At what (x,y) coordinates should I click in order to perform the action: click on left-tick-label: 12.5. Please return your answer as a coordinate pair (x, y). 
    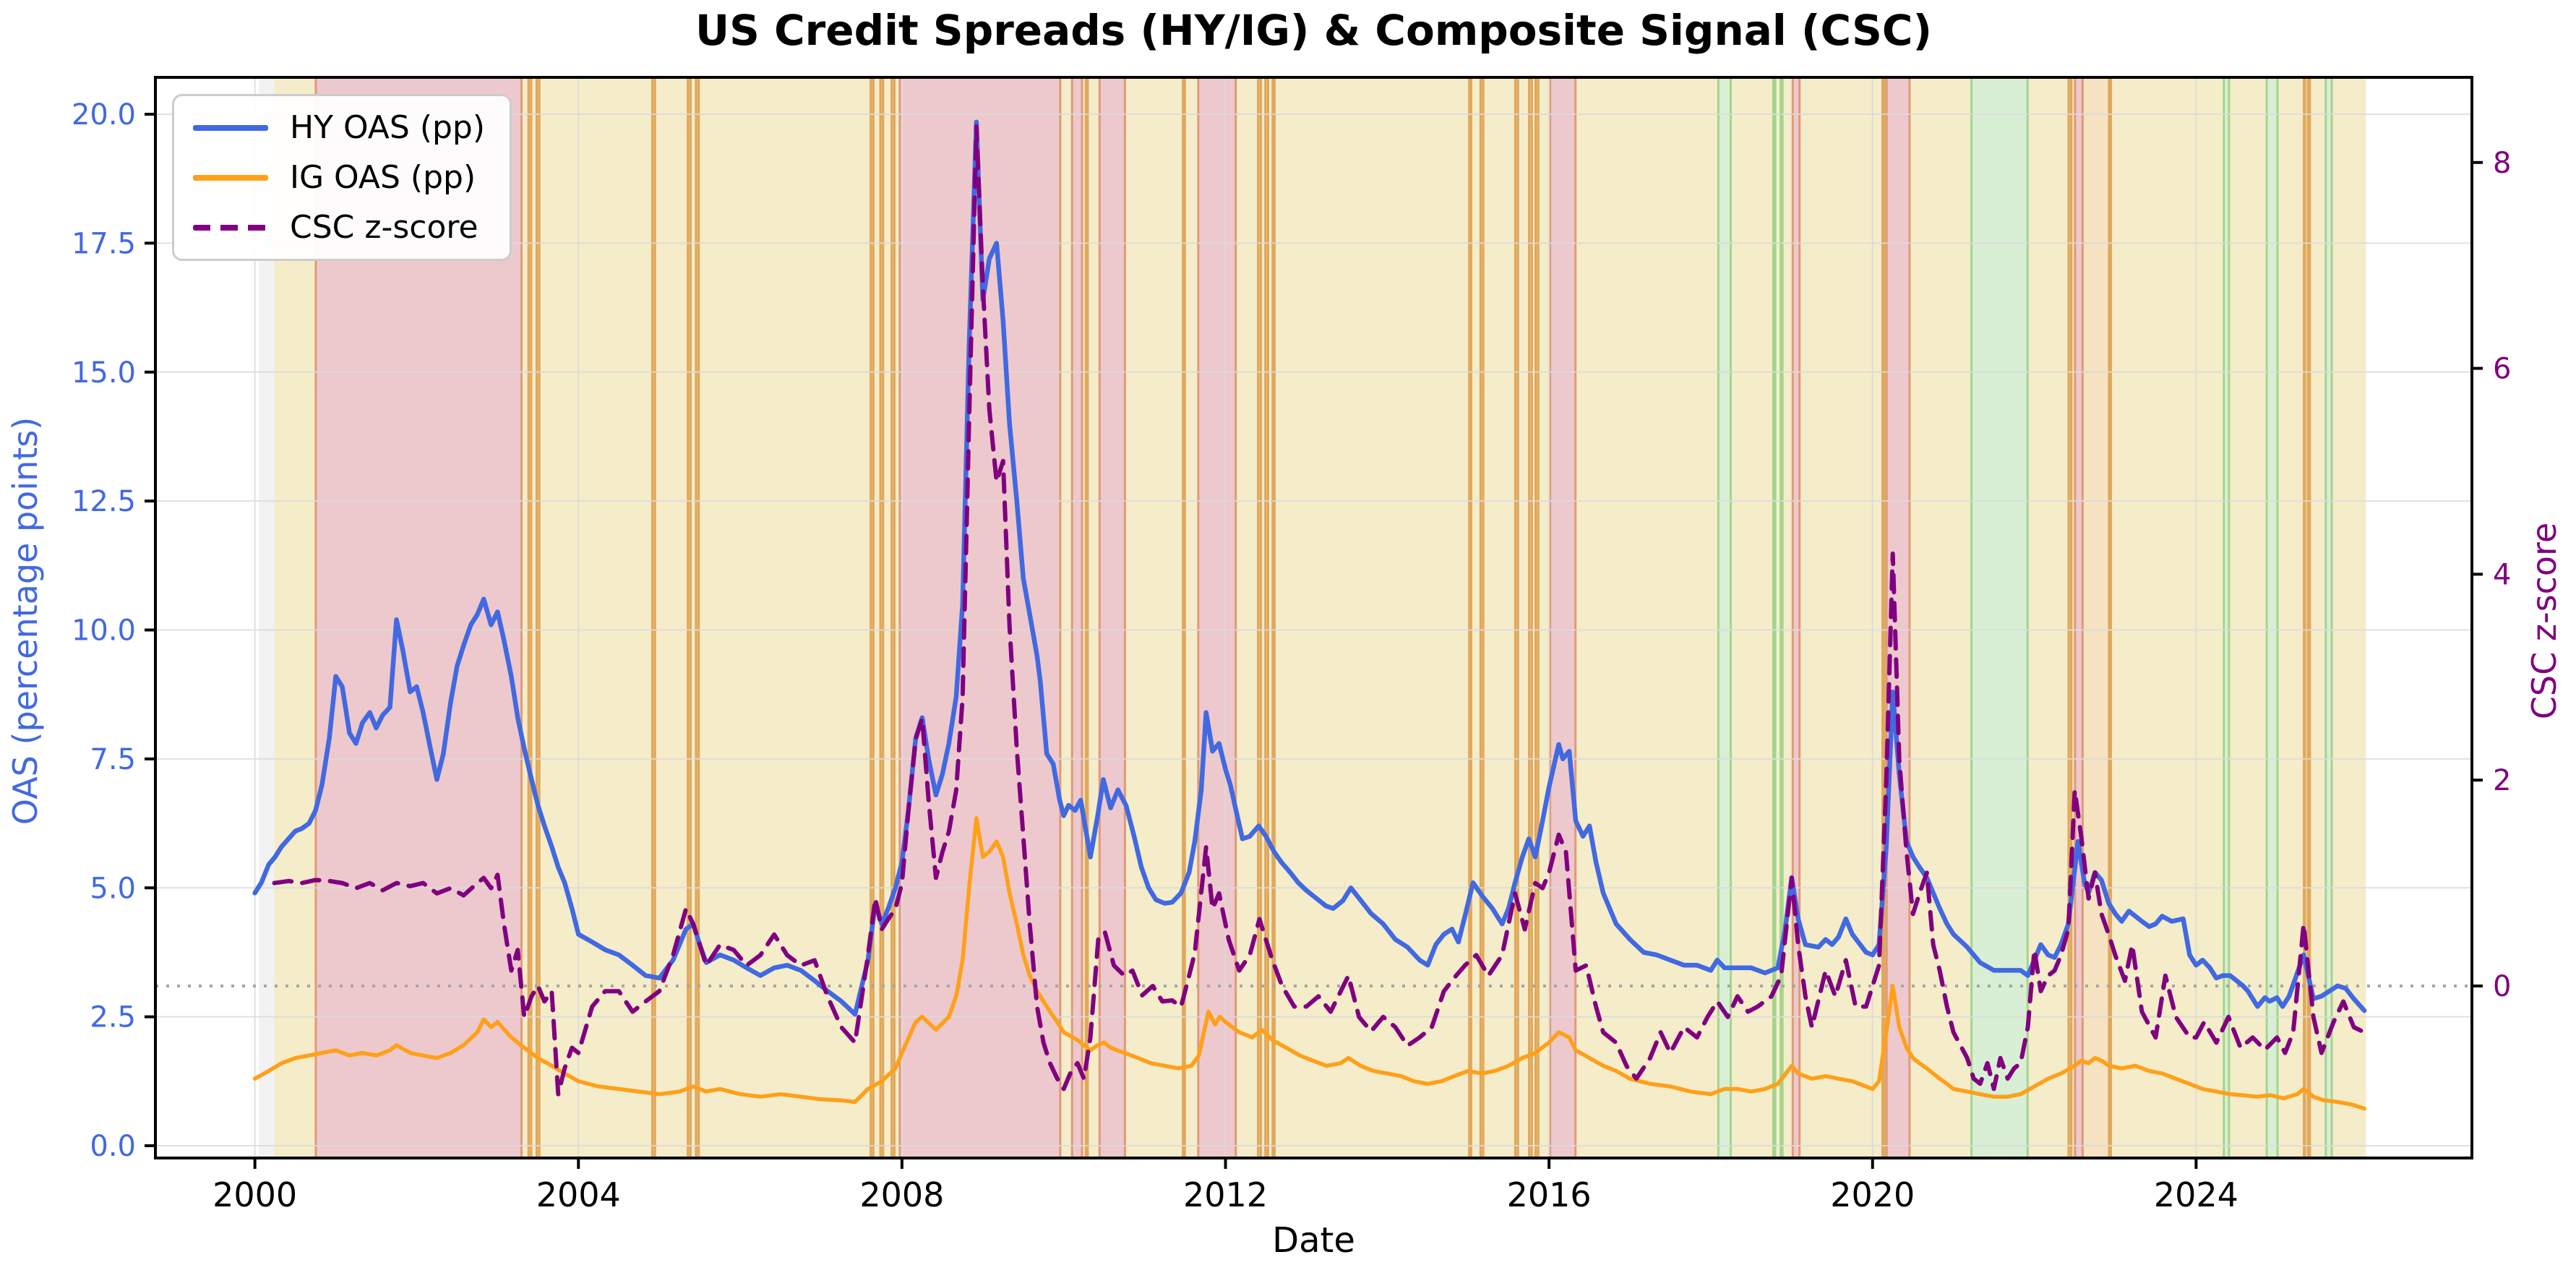
    Looking at the image, I should click on (104, 501).